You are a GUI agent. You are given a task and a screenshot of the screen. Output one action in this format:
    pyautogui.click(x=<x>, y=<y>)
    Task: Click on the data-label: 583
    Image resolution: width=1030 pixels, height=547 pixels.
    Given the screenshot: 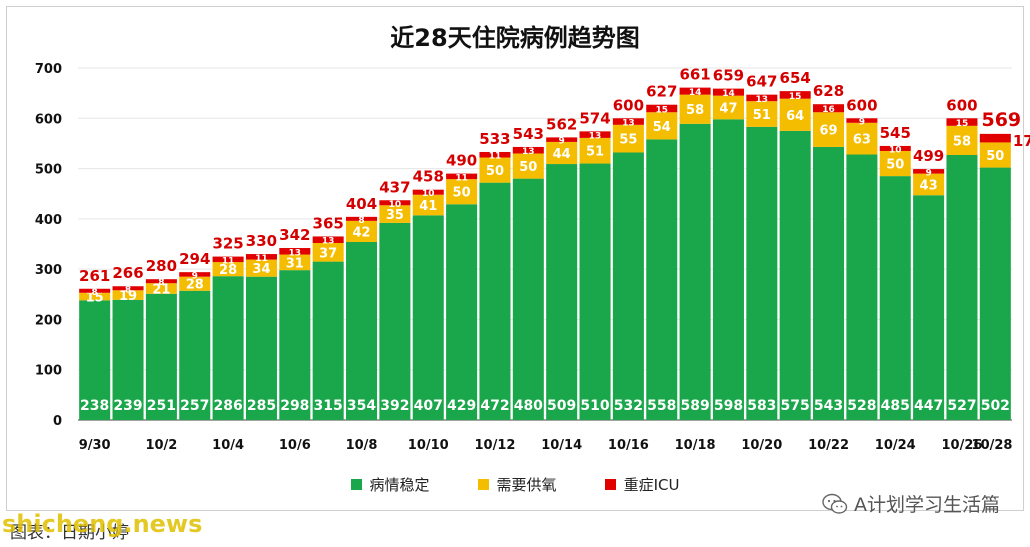 What is the action you would take?
    pyautogui.click(x=761, y=406)
    